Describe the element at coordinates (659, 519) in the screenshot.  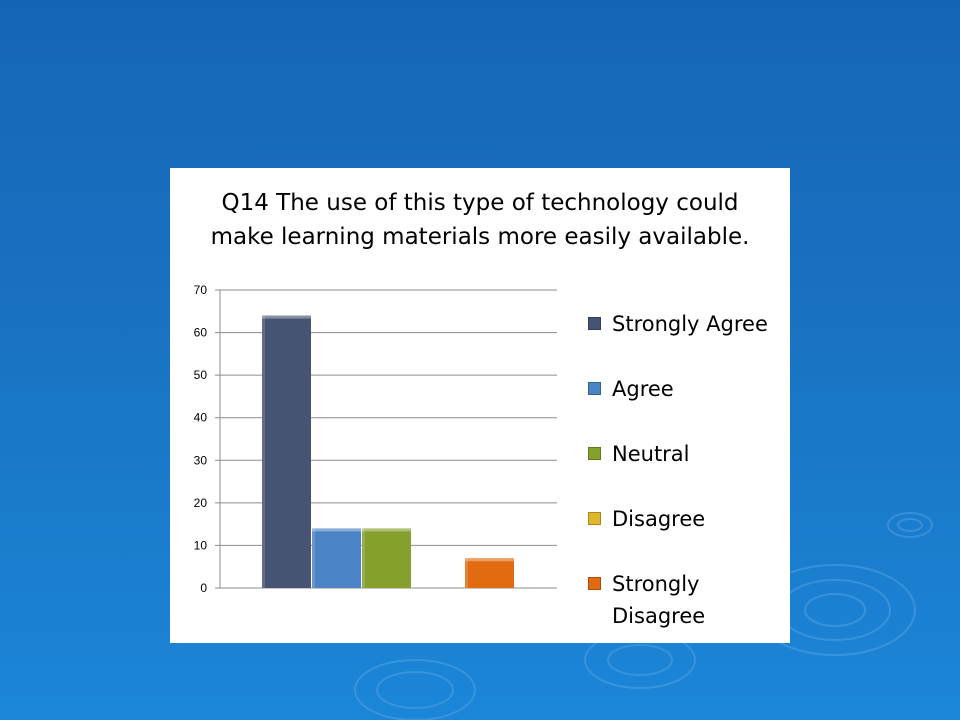
I see `legend-label: Disagree` at that location.